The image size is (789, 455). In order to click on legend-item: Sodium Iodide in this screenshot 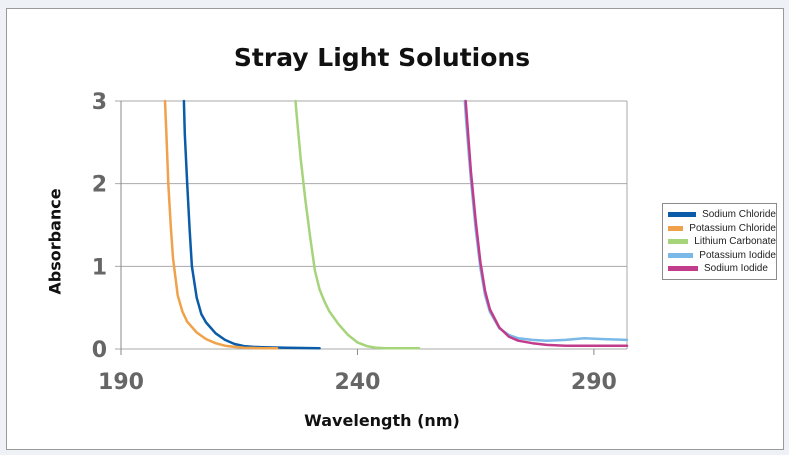, I will do `click(722, 269)`.